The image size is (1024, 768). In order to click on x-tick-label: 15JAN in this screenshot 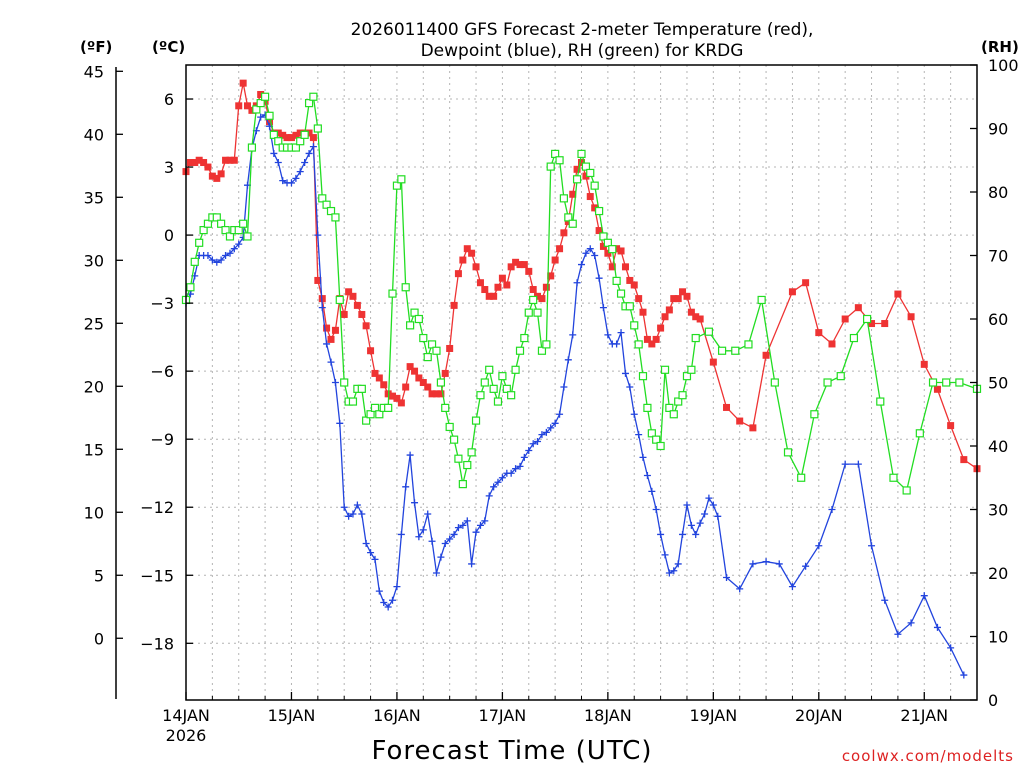, I will do `click(292, 715)`.